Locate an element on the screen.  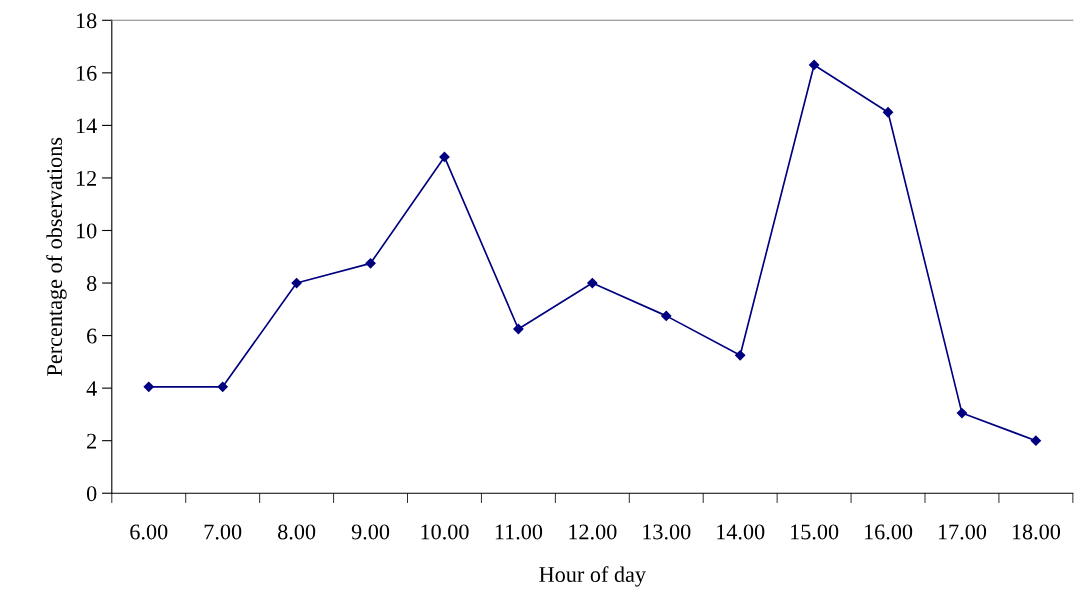
y-tick-label: 4 is located at coordinates (91, 388).